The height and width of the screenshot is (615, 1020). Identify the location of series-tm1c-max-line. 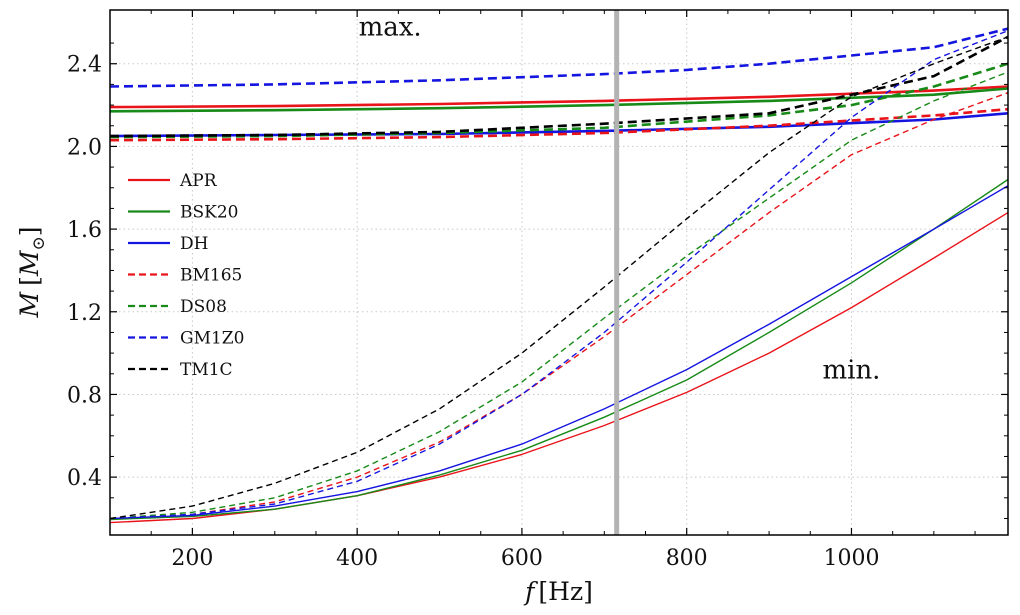
(559, 86).